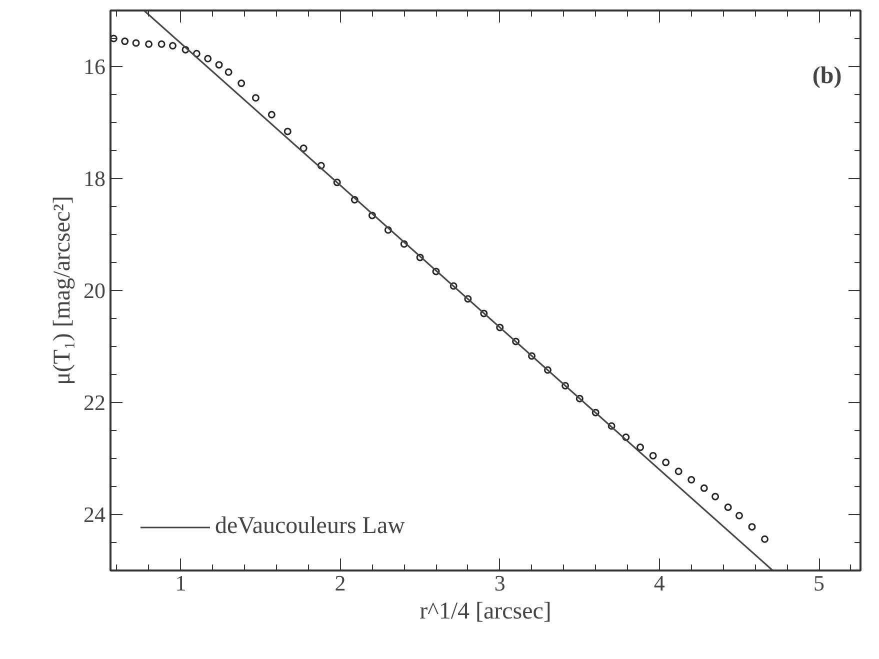 The width and height of the screenshot is (879, 659). I want to click on y-axis-title: μ(T₁) [mag/arcsec²], so click(63, 290).